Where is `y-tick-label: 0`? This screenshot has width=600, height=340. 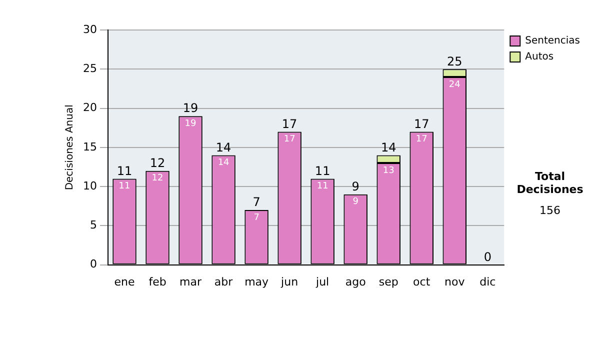
y-tick-label: 0 is located at coordinates (93, 264).